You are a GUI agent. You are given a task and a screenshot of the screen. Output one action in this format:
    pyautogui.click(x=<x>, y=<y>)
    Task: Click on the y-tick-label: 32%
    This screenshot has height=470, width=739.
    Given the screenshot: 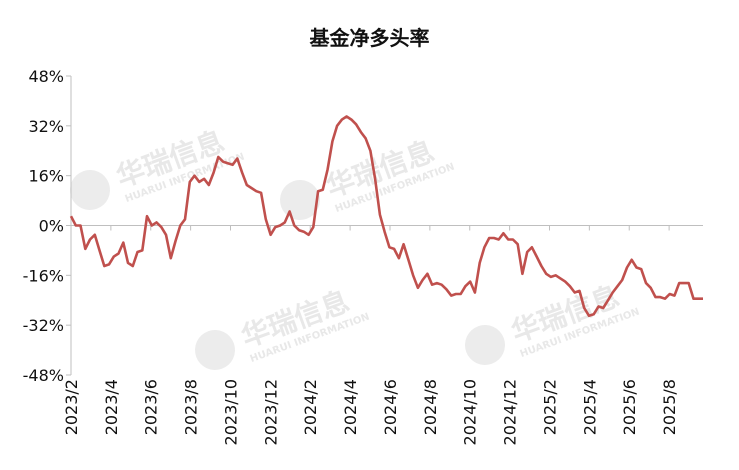 What is the action you would take?
    pyautogui.click(x=46, y=126)
    